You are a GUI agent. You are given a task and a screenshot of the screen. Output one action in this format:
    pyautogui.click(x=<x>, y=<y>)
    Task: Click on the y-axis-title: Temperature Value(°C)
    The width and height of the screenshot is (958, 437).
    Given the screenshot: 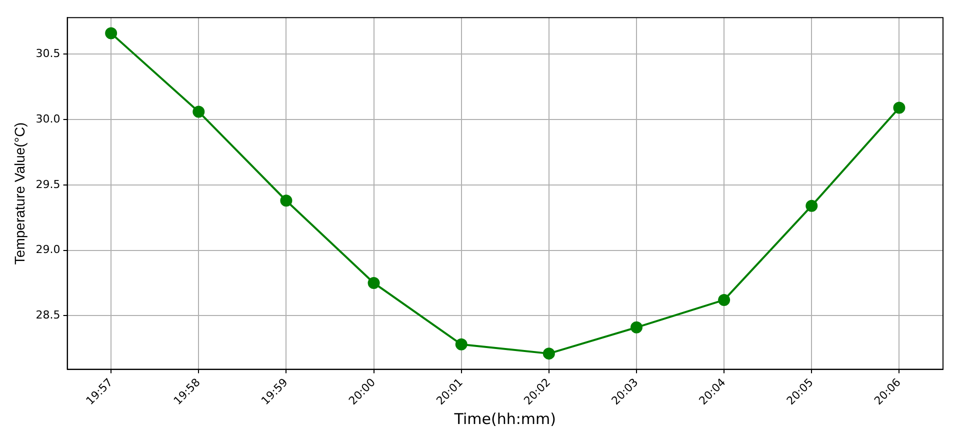 What is the action you would take?
    pyautogui.click(x=19, y=193)
    